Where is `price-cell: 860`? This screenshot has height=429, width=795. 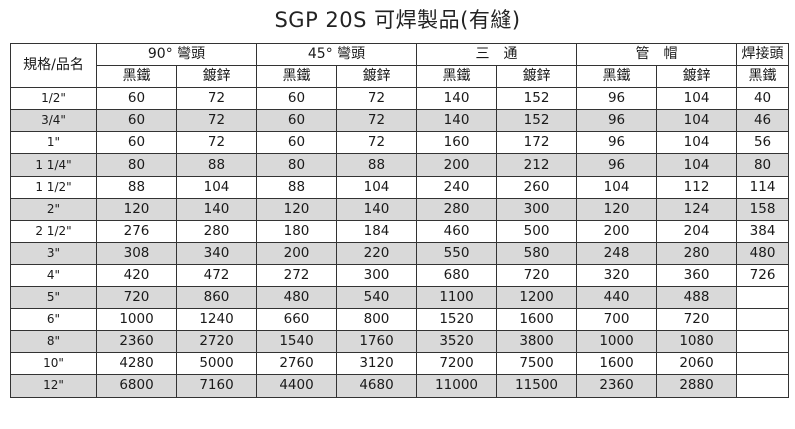 price-cell: 860 is located at coordinates (216, 298).